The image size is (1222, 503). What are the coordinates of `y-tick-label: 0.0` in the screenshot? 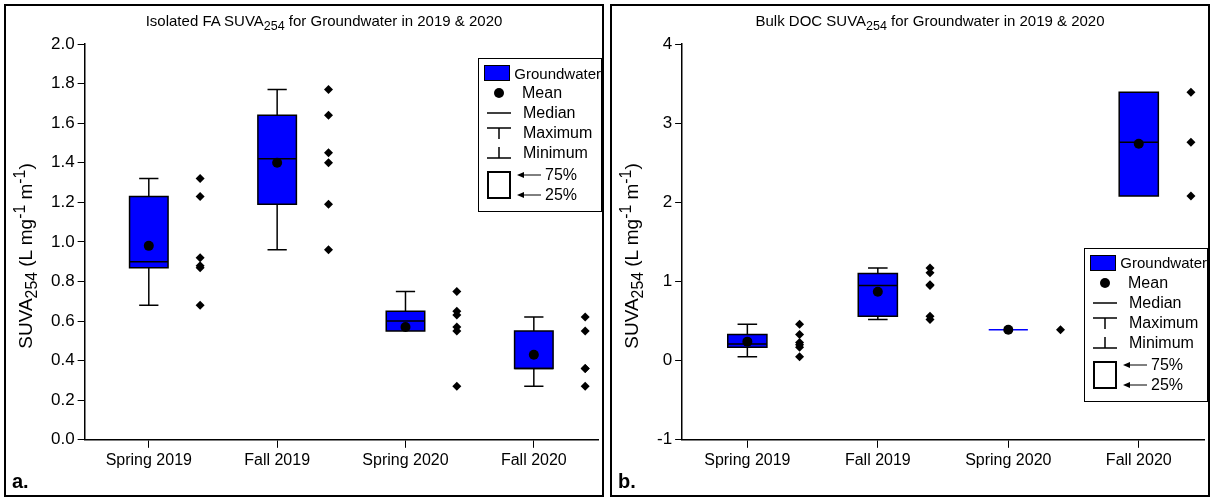 It's located at (62, 439).